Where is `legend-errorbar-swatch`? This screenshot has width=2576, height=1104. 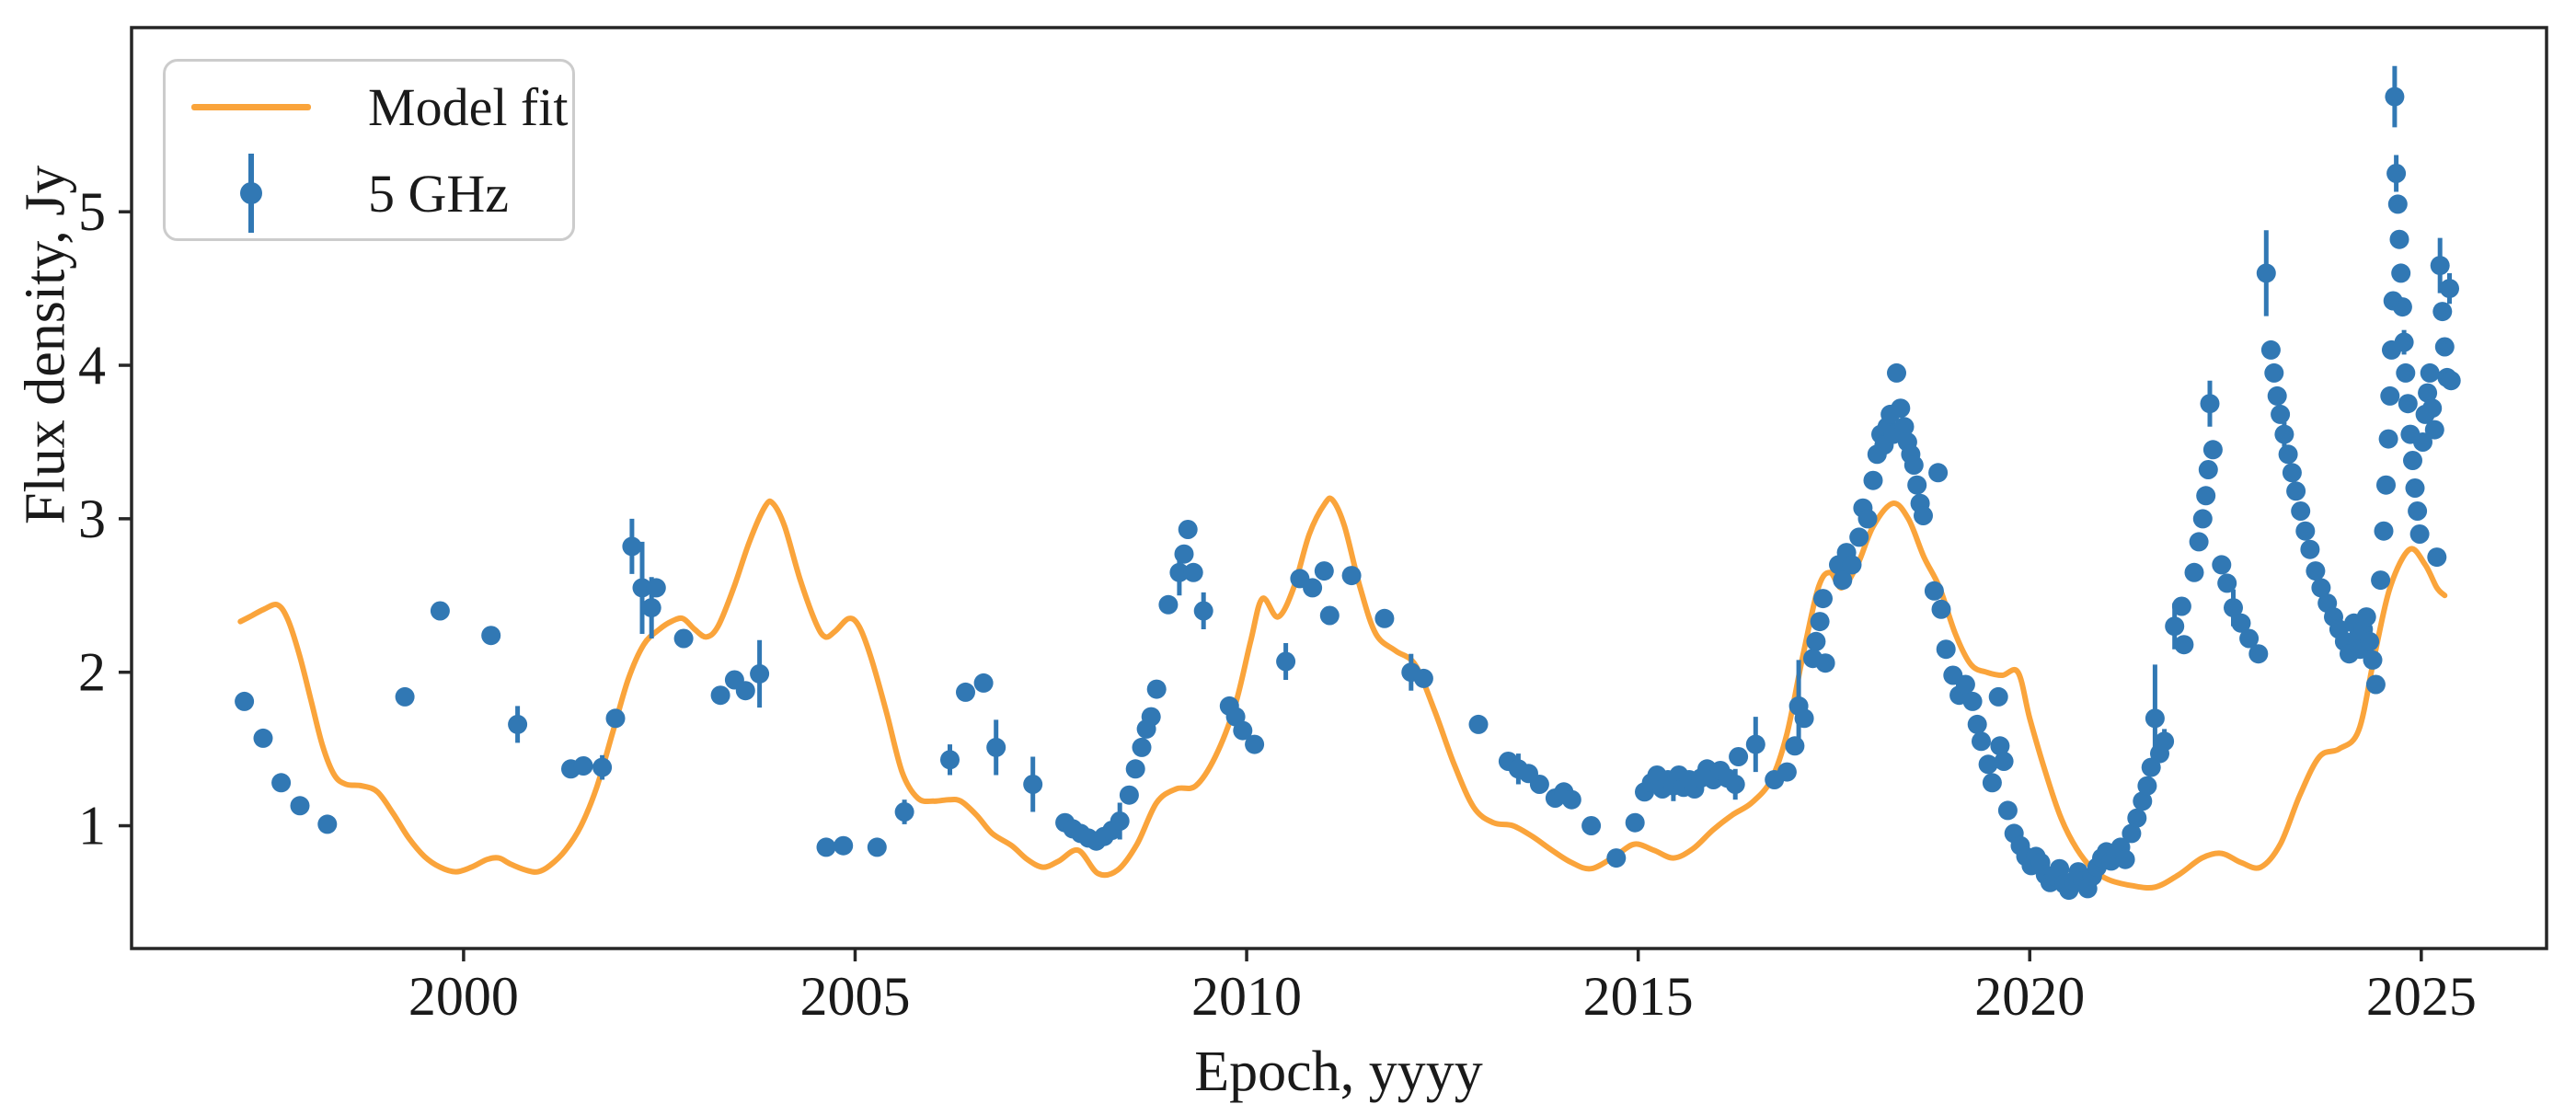 legend-errorbar-swatch is located at coordinates (251, 193).